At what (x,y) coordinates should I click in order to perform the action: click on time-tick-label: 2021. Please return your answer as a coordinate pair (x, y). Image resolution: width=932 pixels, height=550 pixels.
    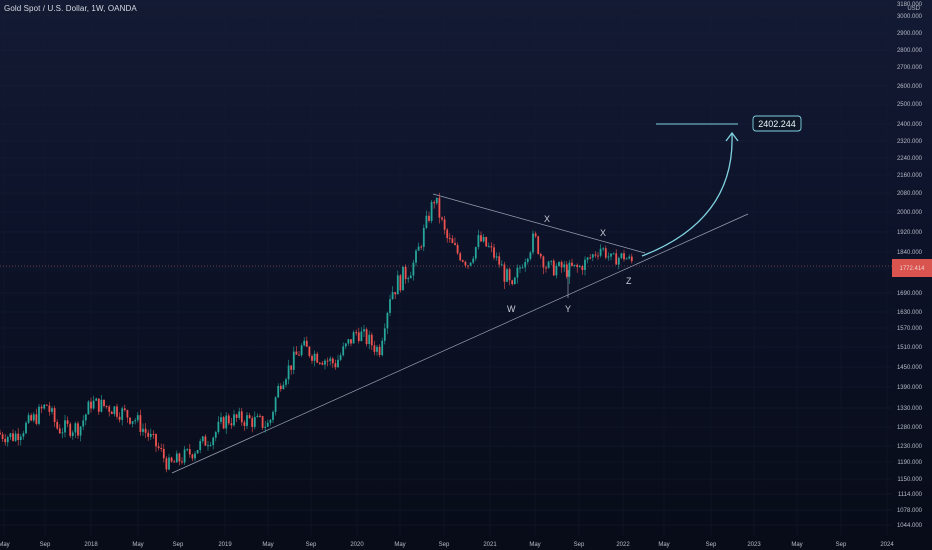
    Looking at the image, I should click on (490, 545).